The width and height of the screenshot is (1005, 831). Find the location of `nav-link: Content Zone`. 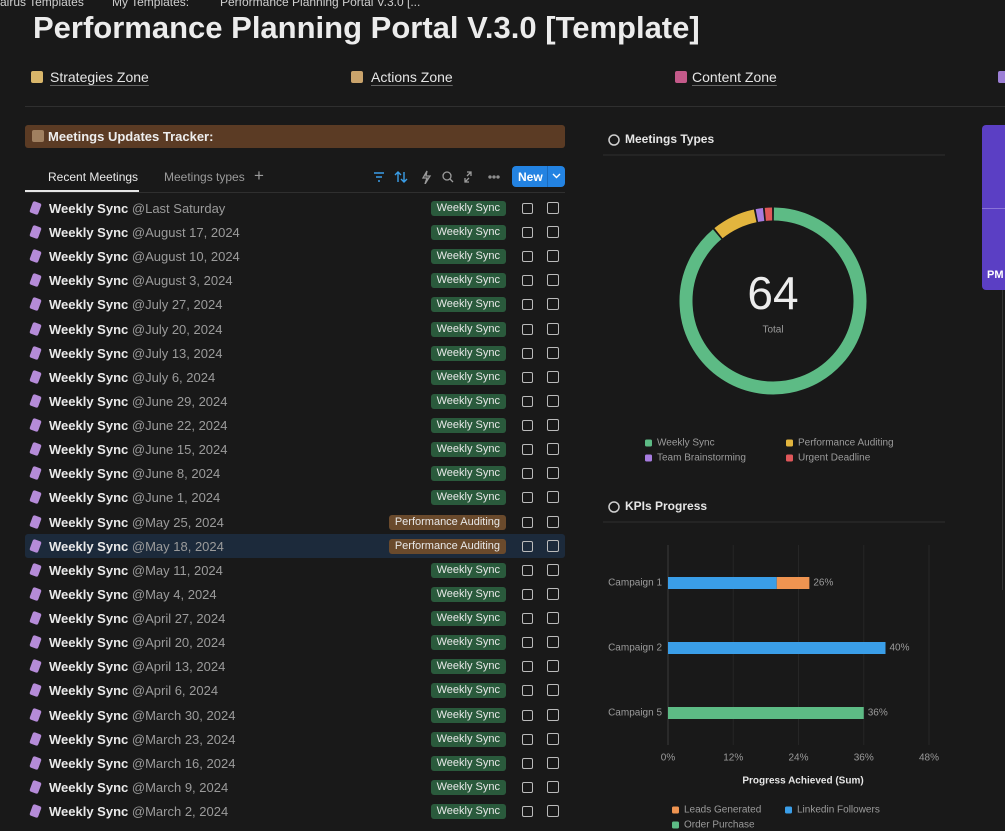

nav-link: Content Zone is located at coordinates (734, 77).